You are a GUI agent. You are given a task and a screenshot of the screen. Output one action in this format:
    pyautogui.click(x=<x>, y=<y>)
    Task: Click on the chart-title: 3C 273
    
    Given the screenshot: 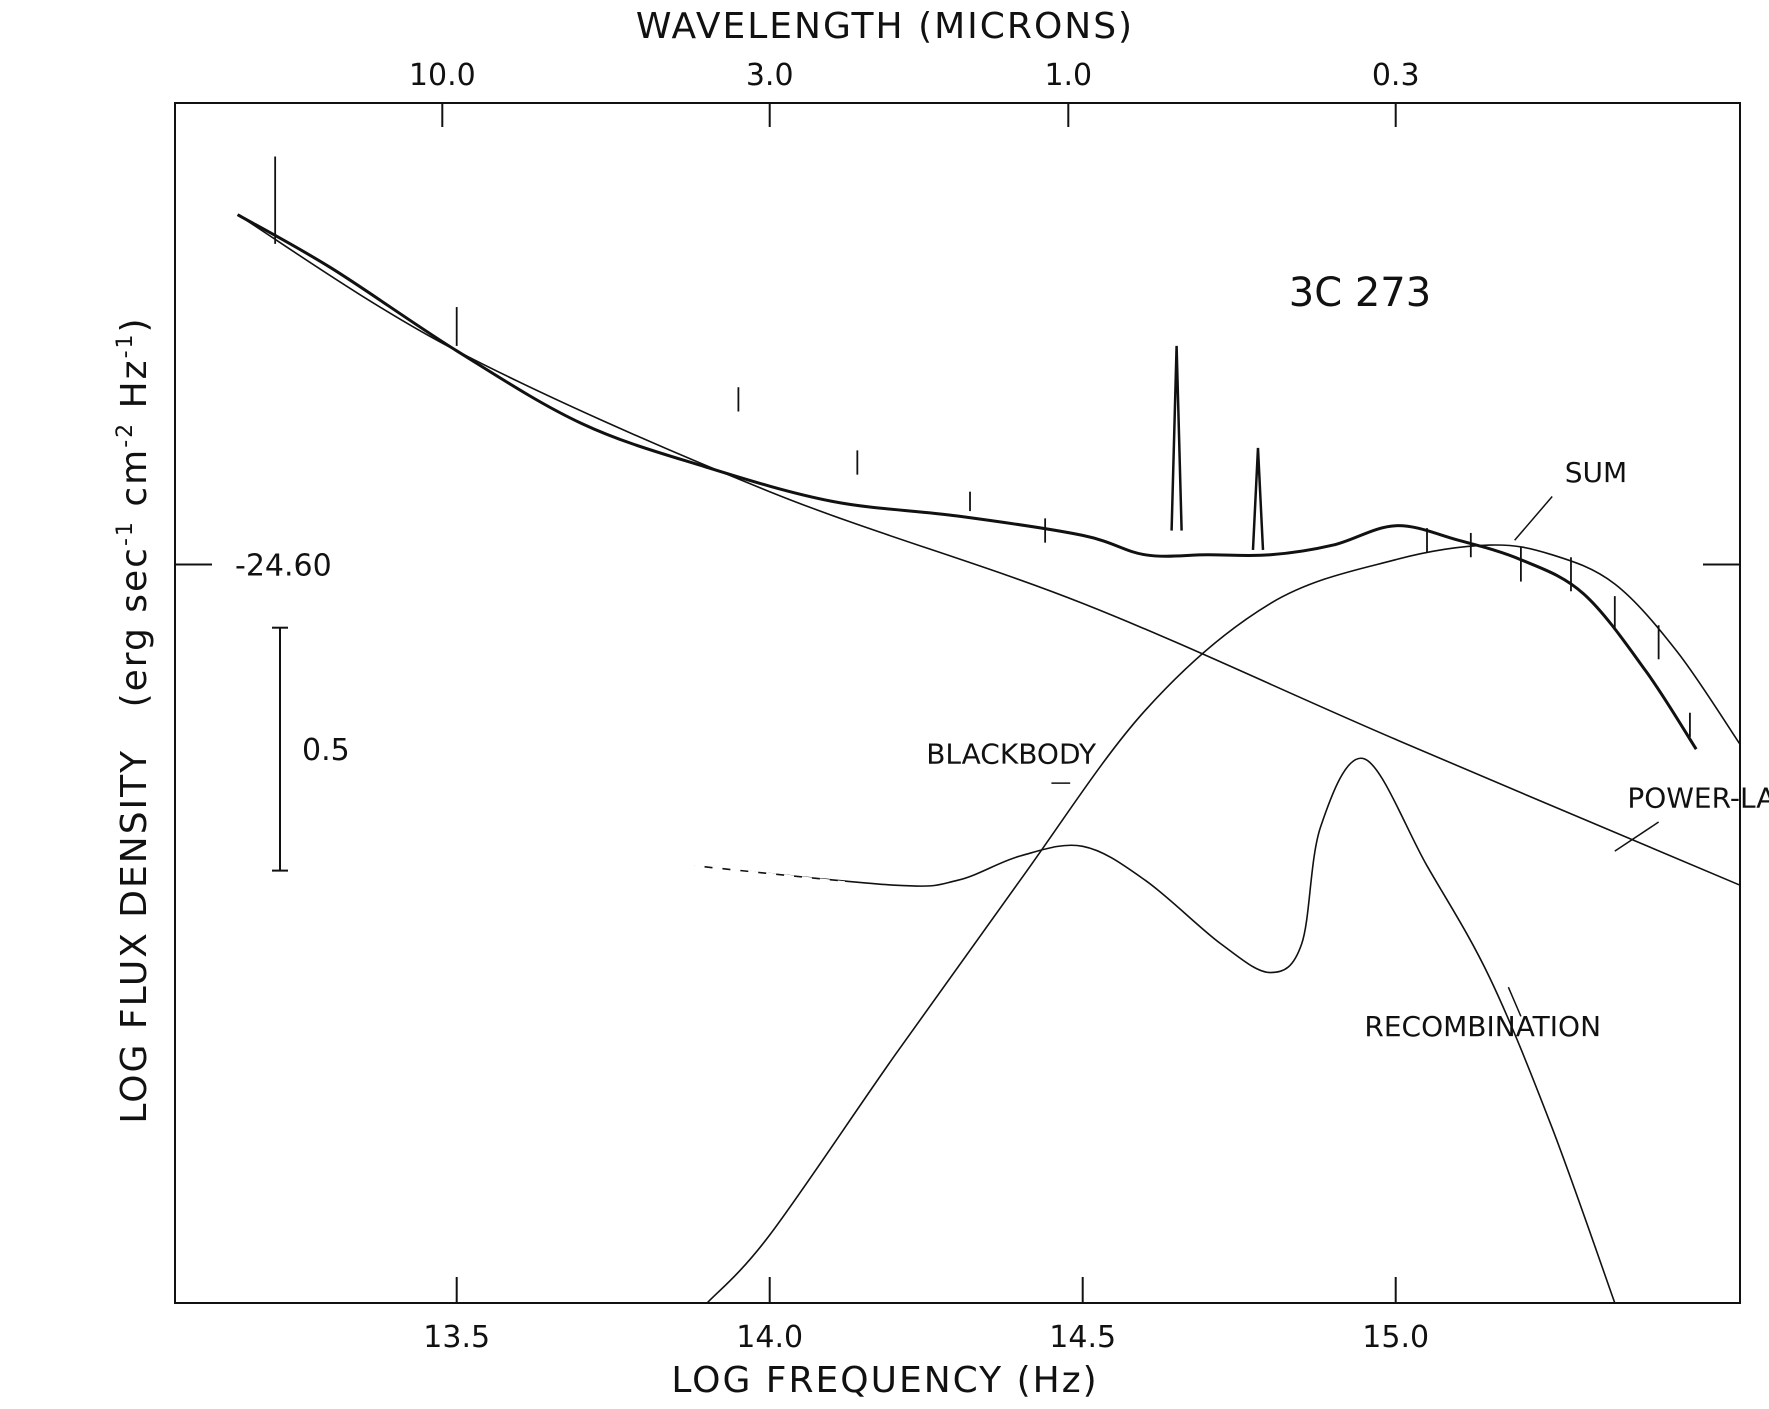 What is the action you would take?
    pyautogui.click(x=1360, y=293)
    